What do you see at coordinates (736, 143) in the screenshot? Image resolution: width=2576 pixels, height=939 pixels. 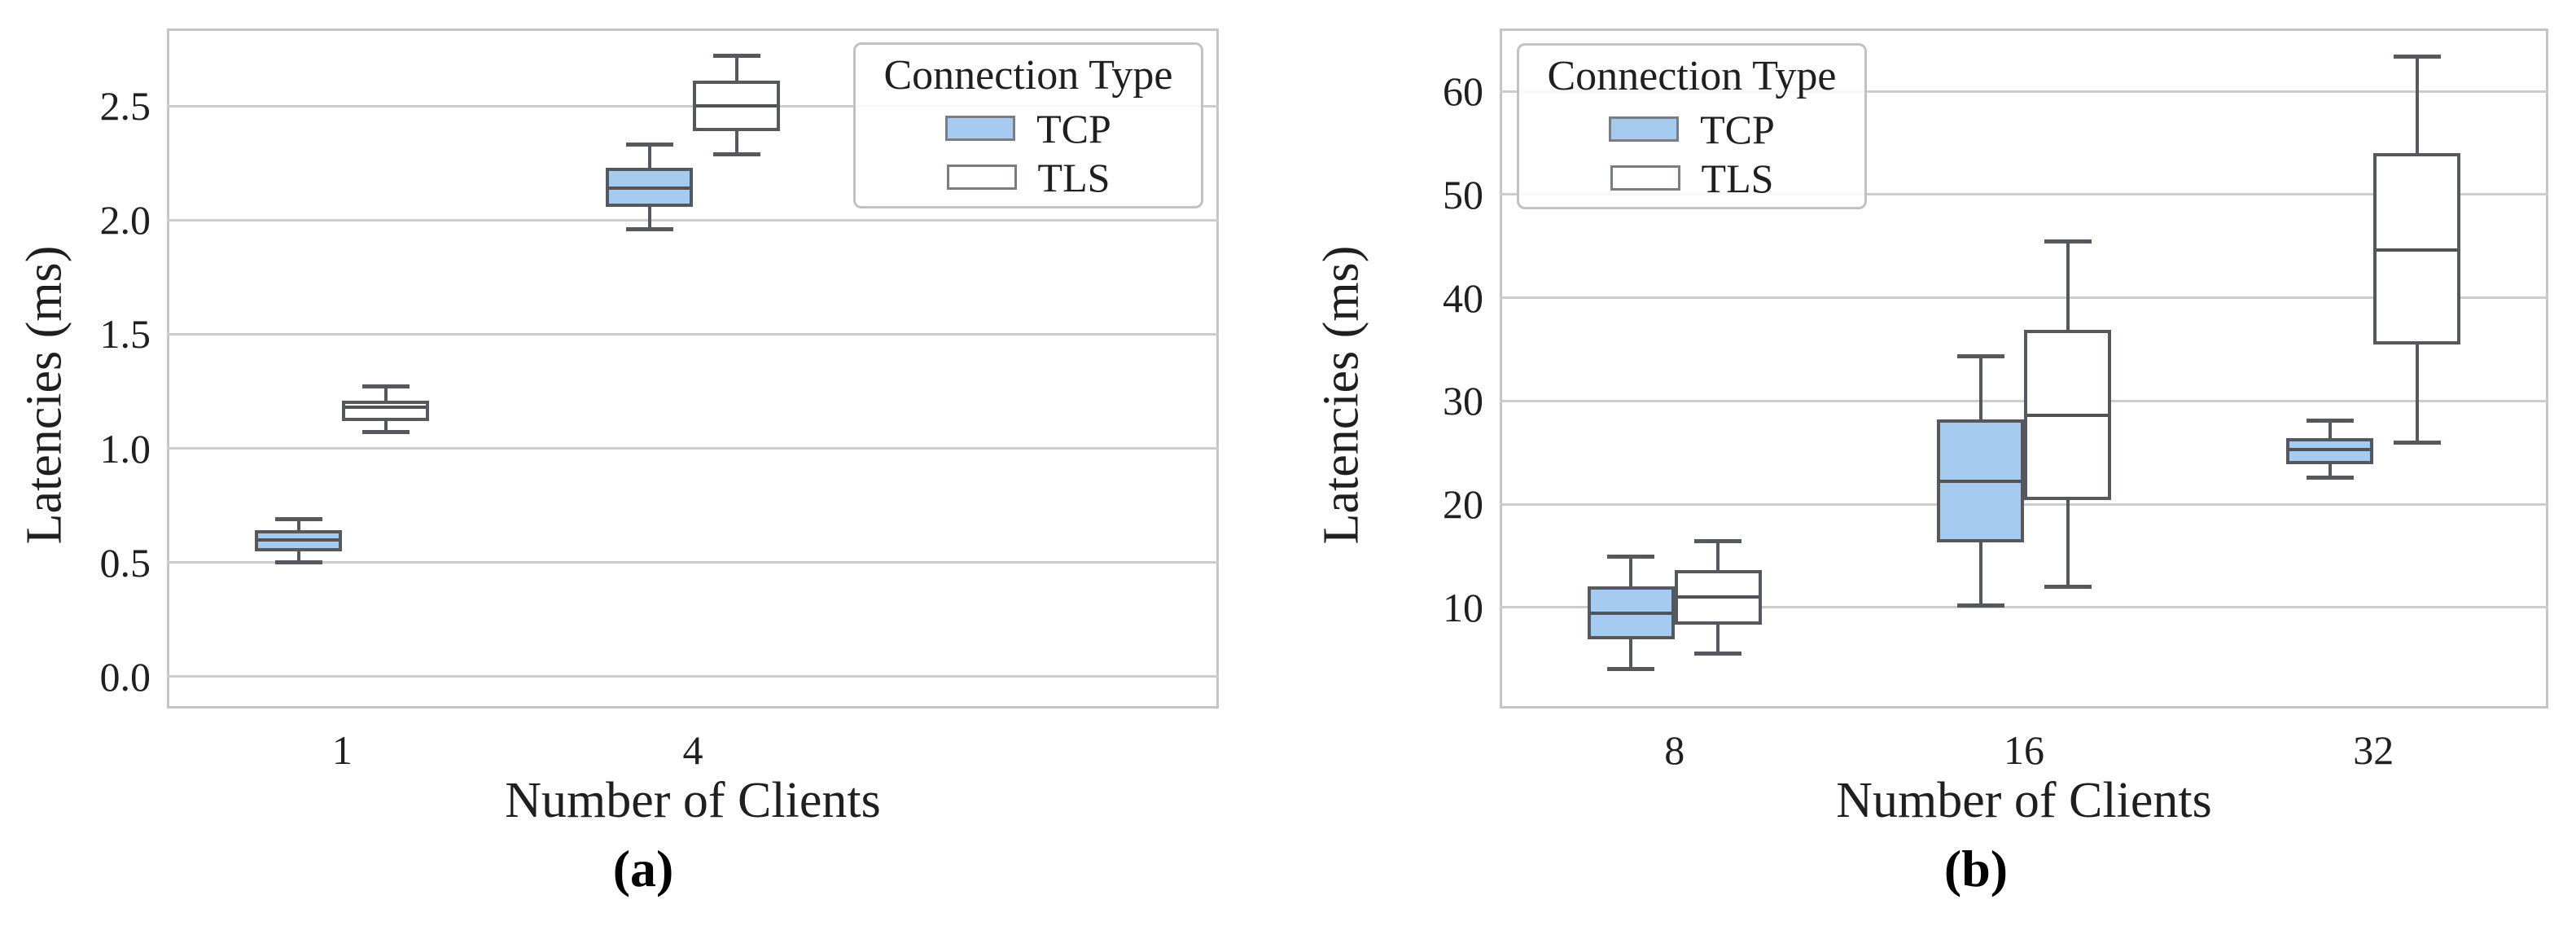 I see `tls-box-4-lower-whisker` at bounding box center [736, 143].